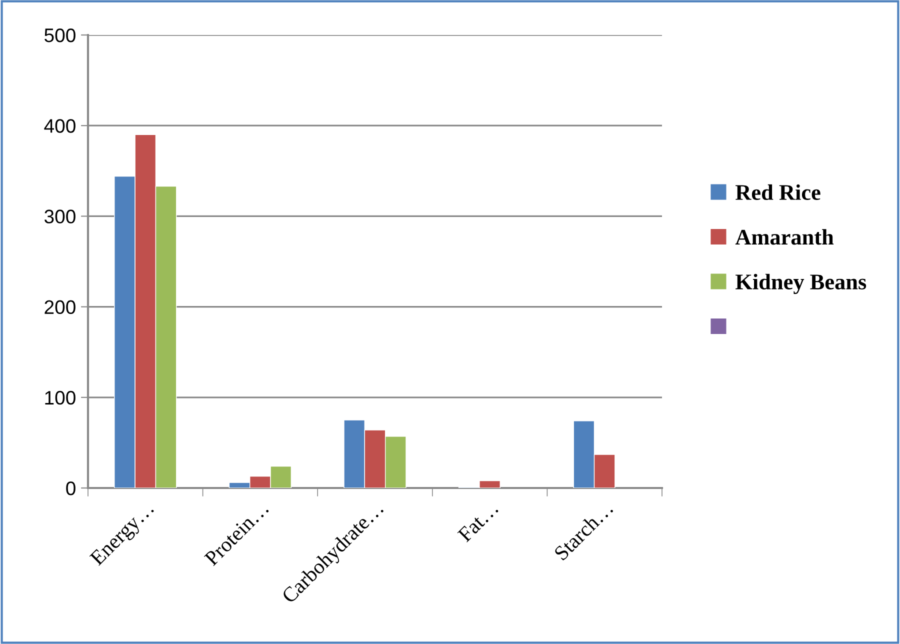 The image size is (900, 644). Describe the element at coordinates (60, 35) in the screenshot. I see `y-tick-label: 500` at that location.